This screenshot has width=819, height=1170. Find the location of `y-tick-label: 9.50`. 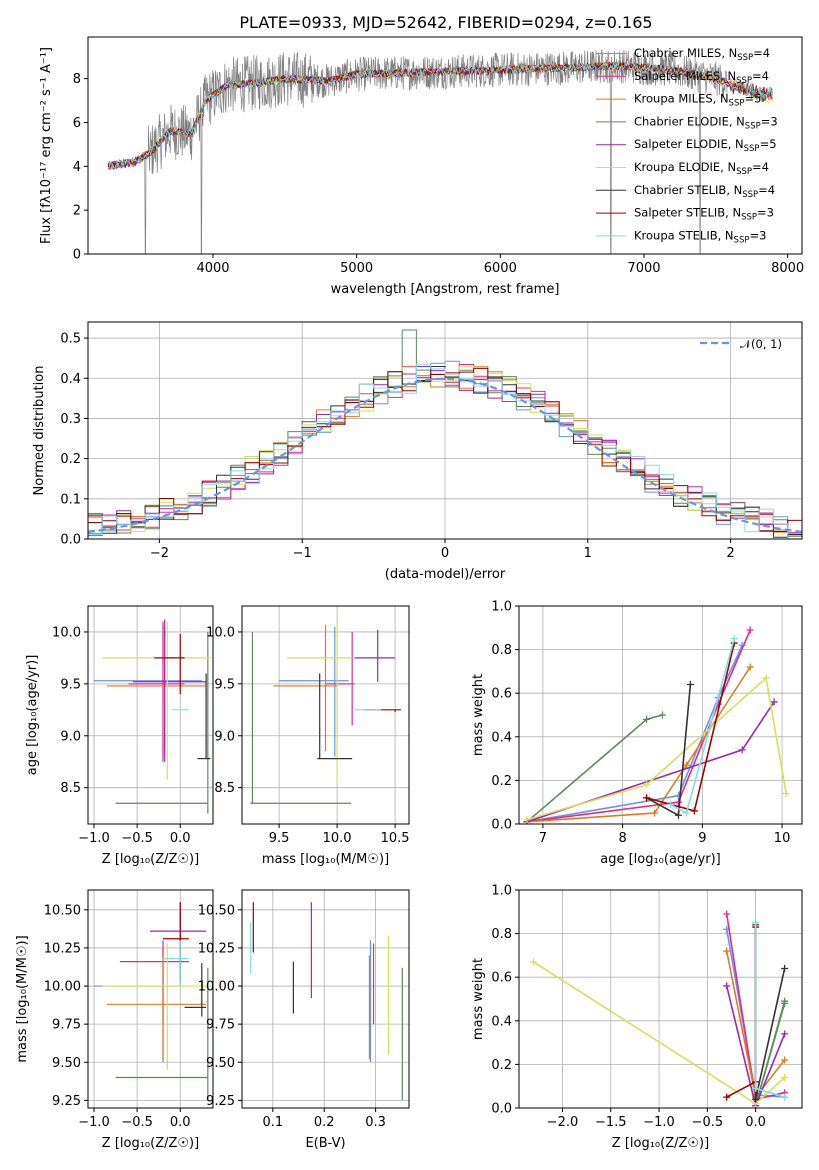

y-tick-label: 9.50 is located at coordinates (66, 1063).